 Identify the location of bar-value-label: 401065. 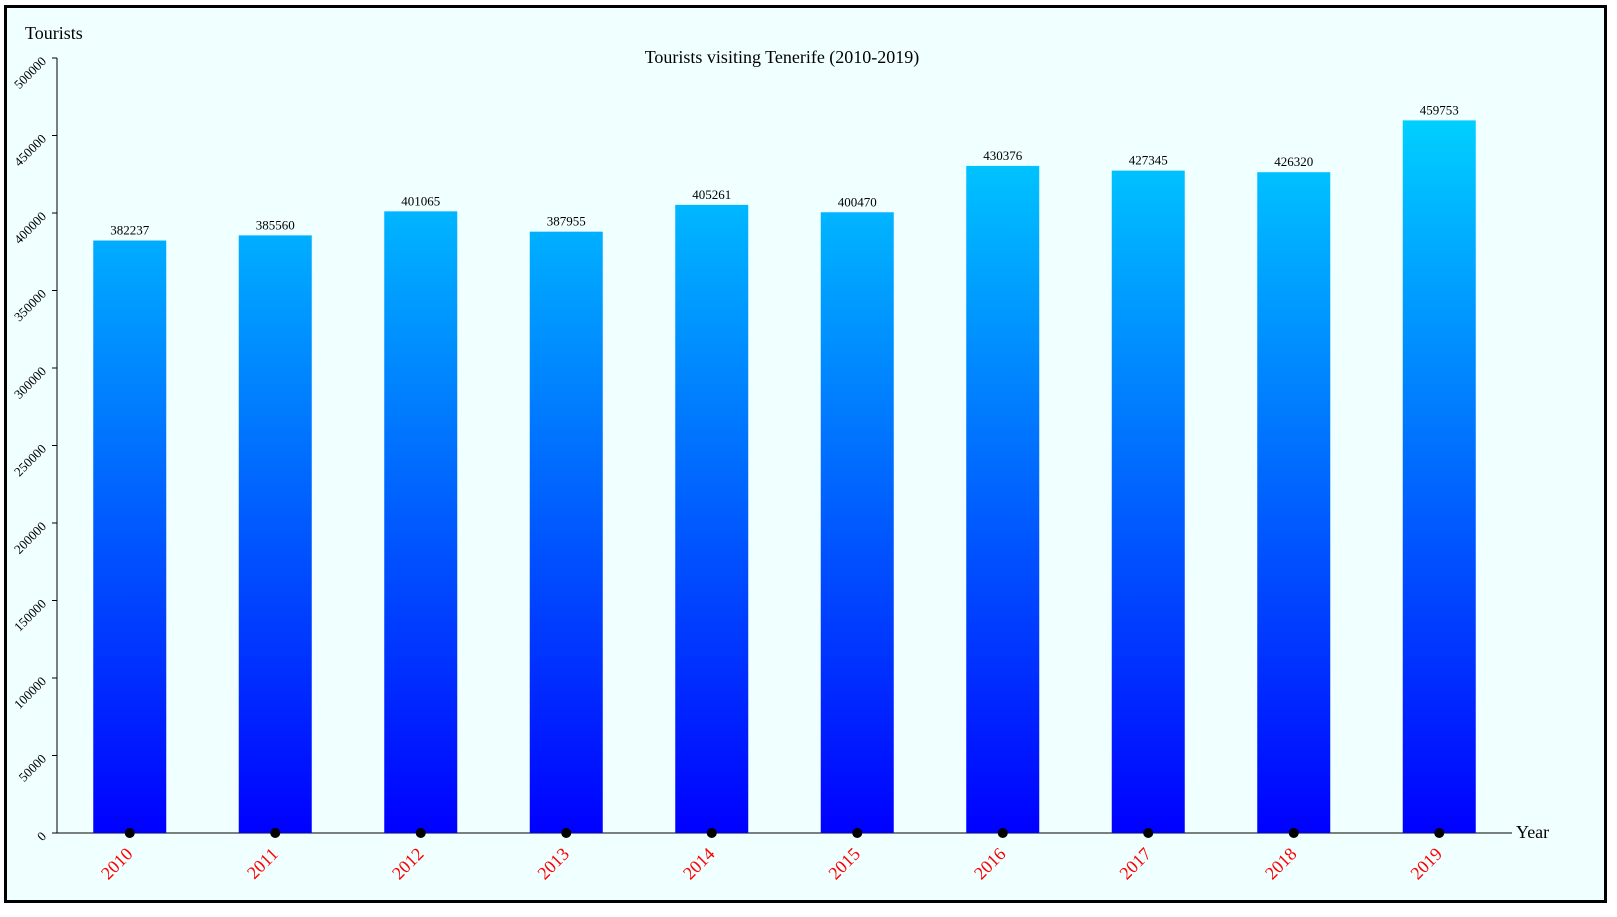
(420, 200).